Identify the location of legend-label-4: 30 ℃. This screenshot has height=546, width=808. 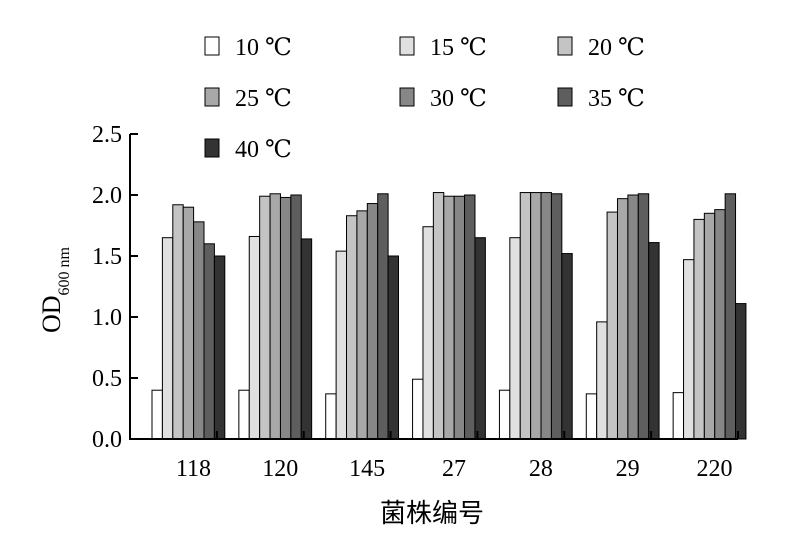
(458, 99).